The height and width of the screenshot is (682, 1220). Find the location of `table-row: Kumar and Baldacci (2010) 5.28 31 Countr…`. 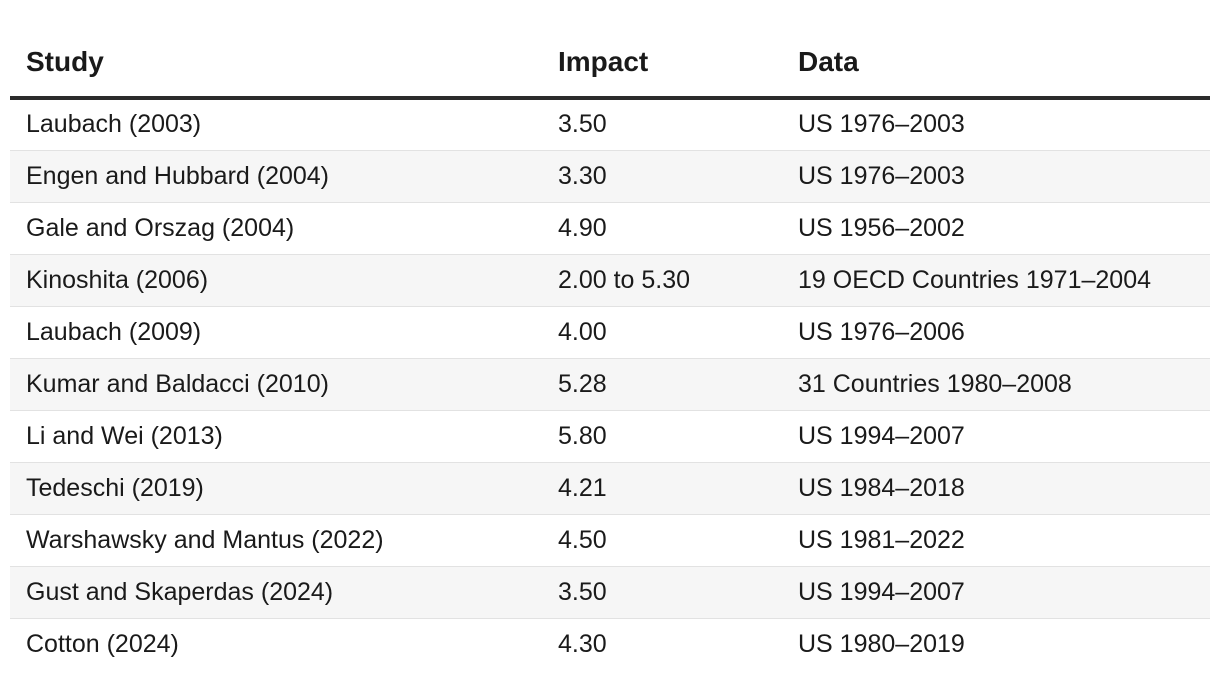

table-row: Kumar and Baldacci (2010) 5.28 31 Countr… is located at coordinates (610, 384).